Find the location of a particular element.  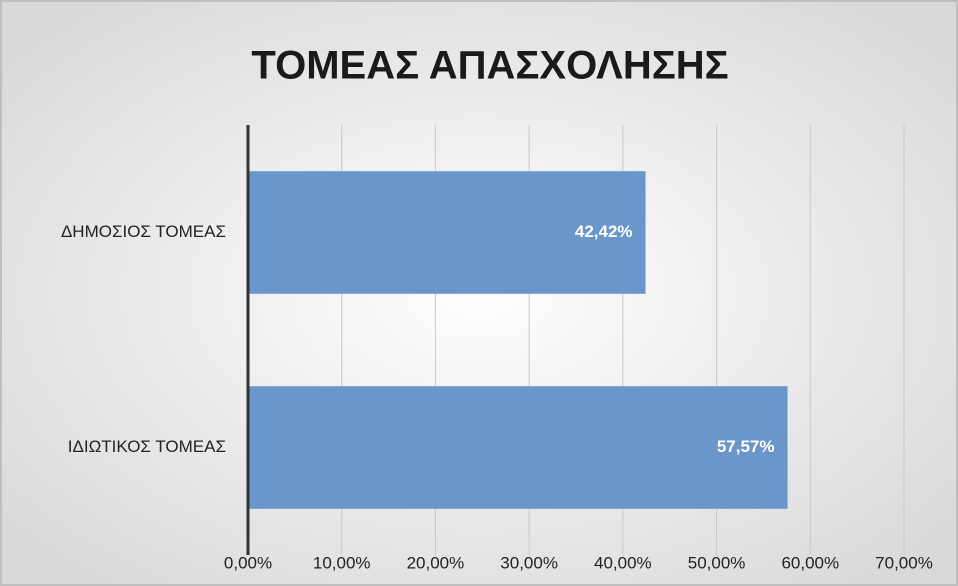

value-label: 57,57% is located at coordinates (746, 446).